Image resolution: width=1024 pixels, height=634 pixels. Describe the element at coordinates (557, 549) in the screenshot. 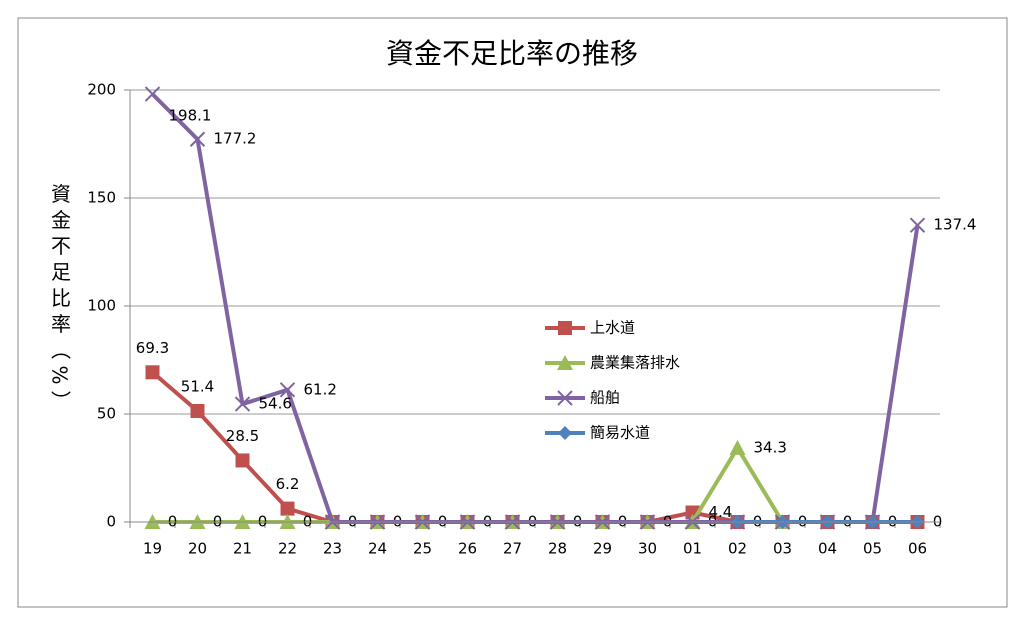

I see `x-tick-label: 28` at that location.